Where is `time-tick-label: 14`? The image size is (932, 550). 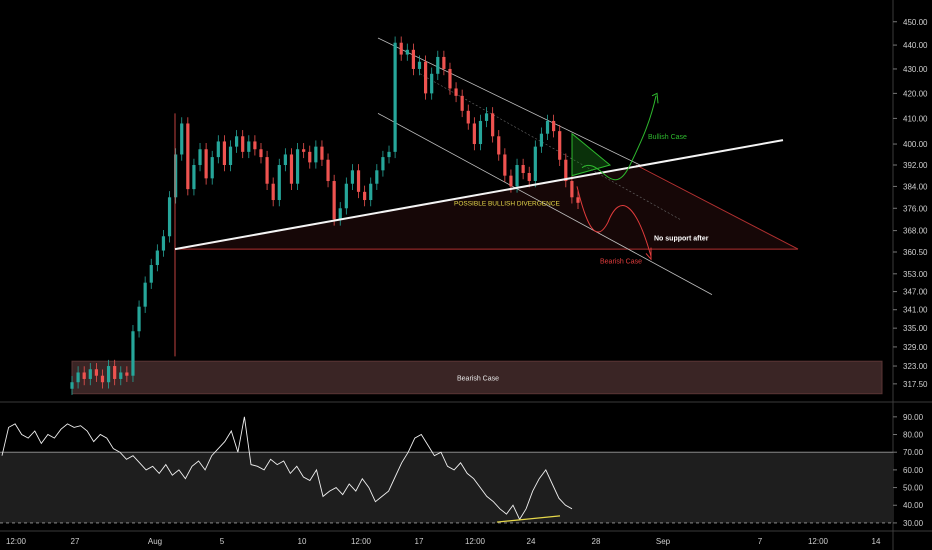 time-tick-label: 14 is located at coordinates (876, 541).